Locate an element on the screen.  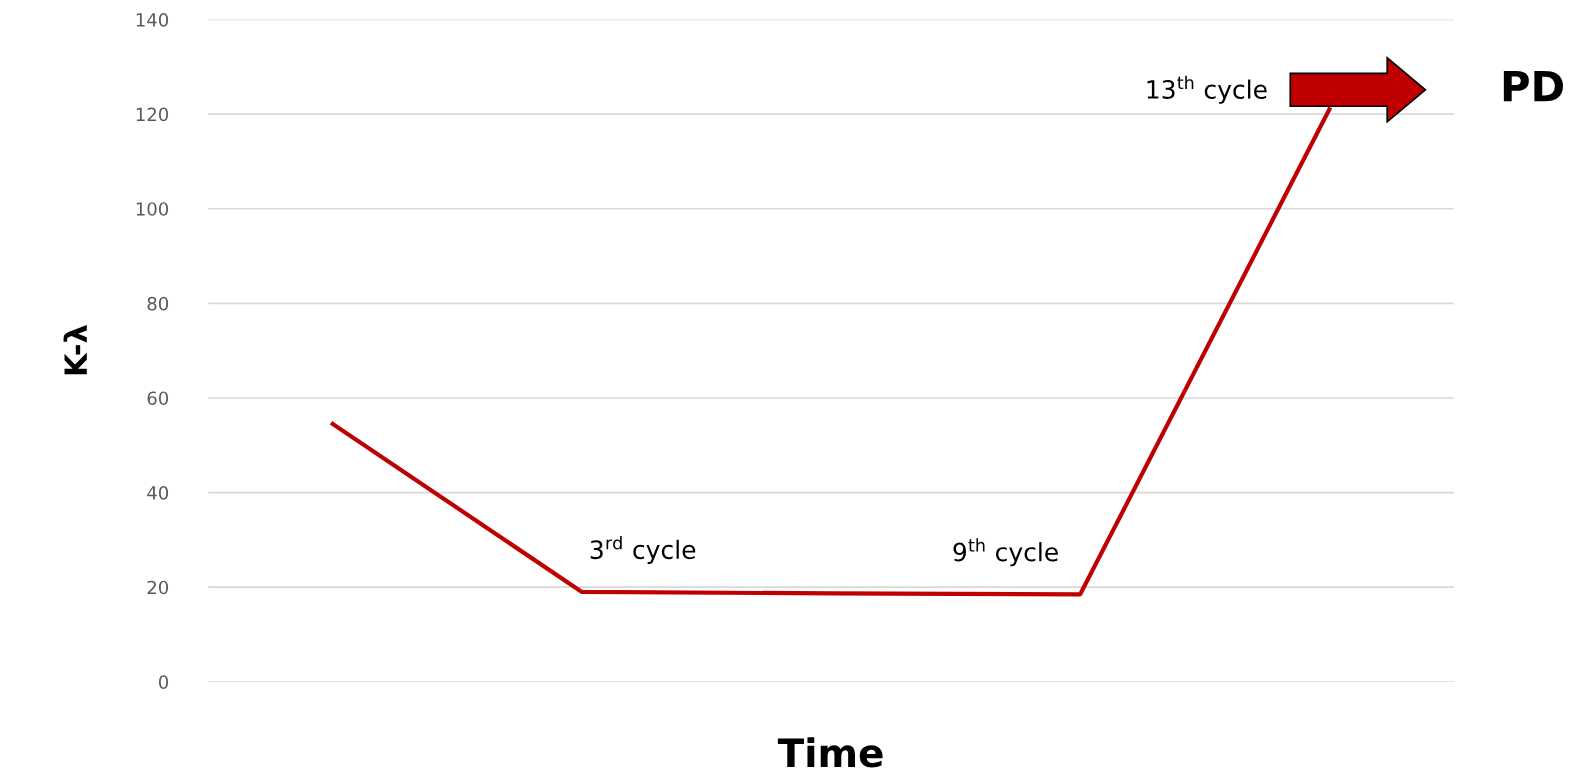
y-tick-label: 40 is located at coordinates (158, 493).